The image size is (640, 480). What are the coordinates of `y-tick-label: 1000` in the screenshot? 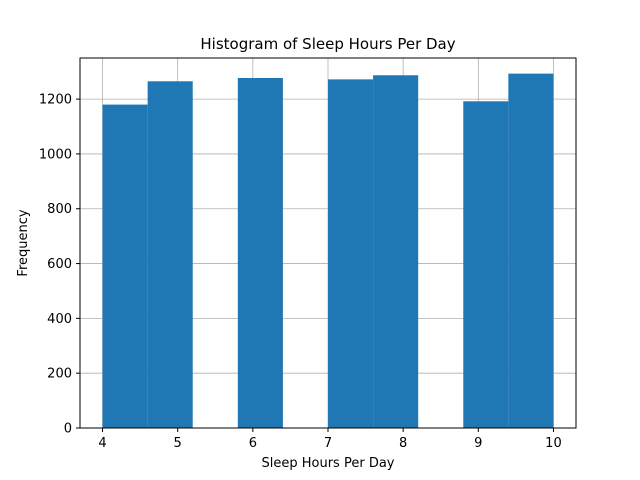 It's located at (55, 154).